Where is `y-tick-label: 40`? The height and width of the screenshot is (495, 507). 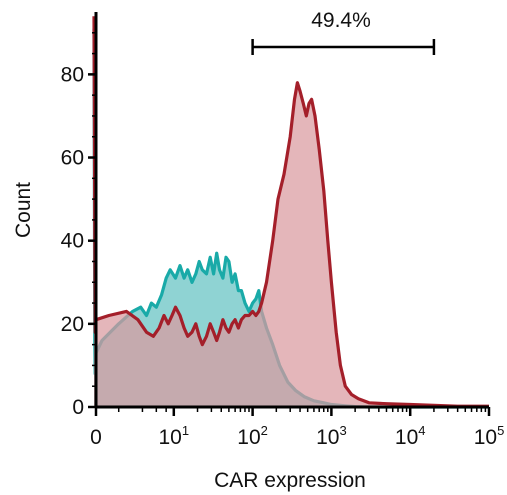 y-tick-label: 40 is located at coordinates (72, 241).